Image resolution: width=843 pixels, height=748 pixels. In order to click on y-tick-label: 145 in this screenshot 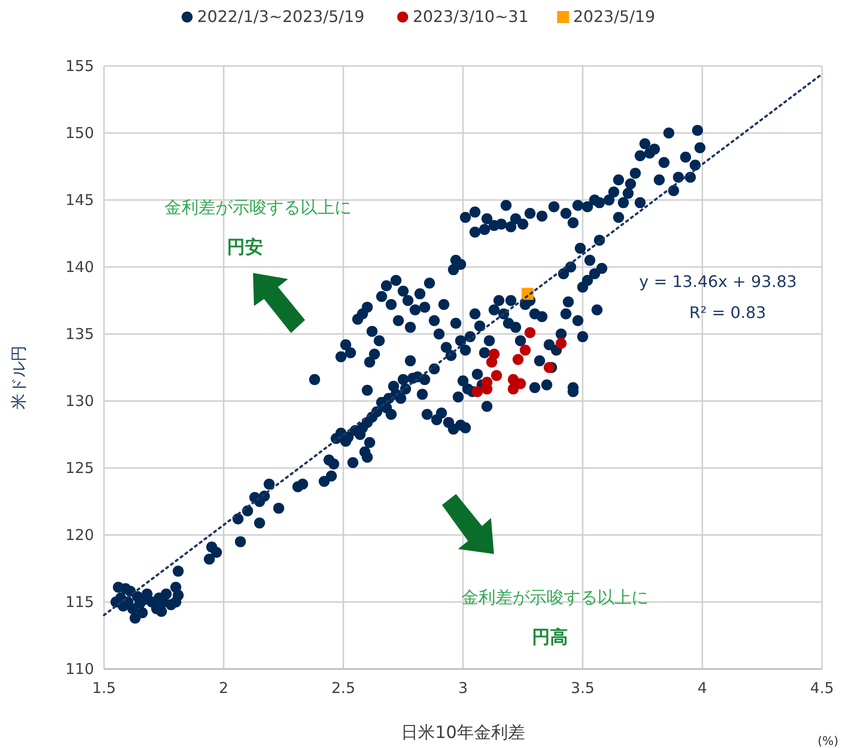, I will do `click(79, 200)`.